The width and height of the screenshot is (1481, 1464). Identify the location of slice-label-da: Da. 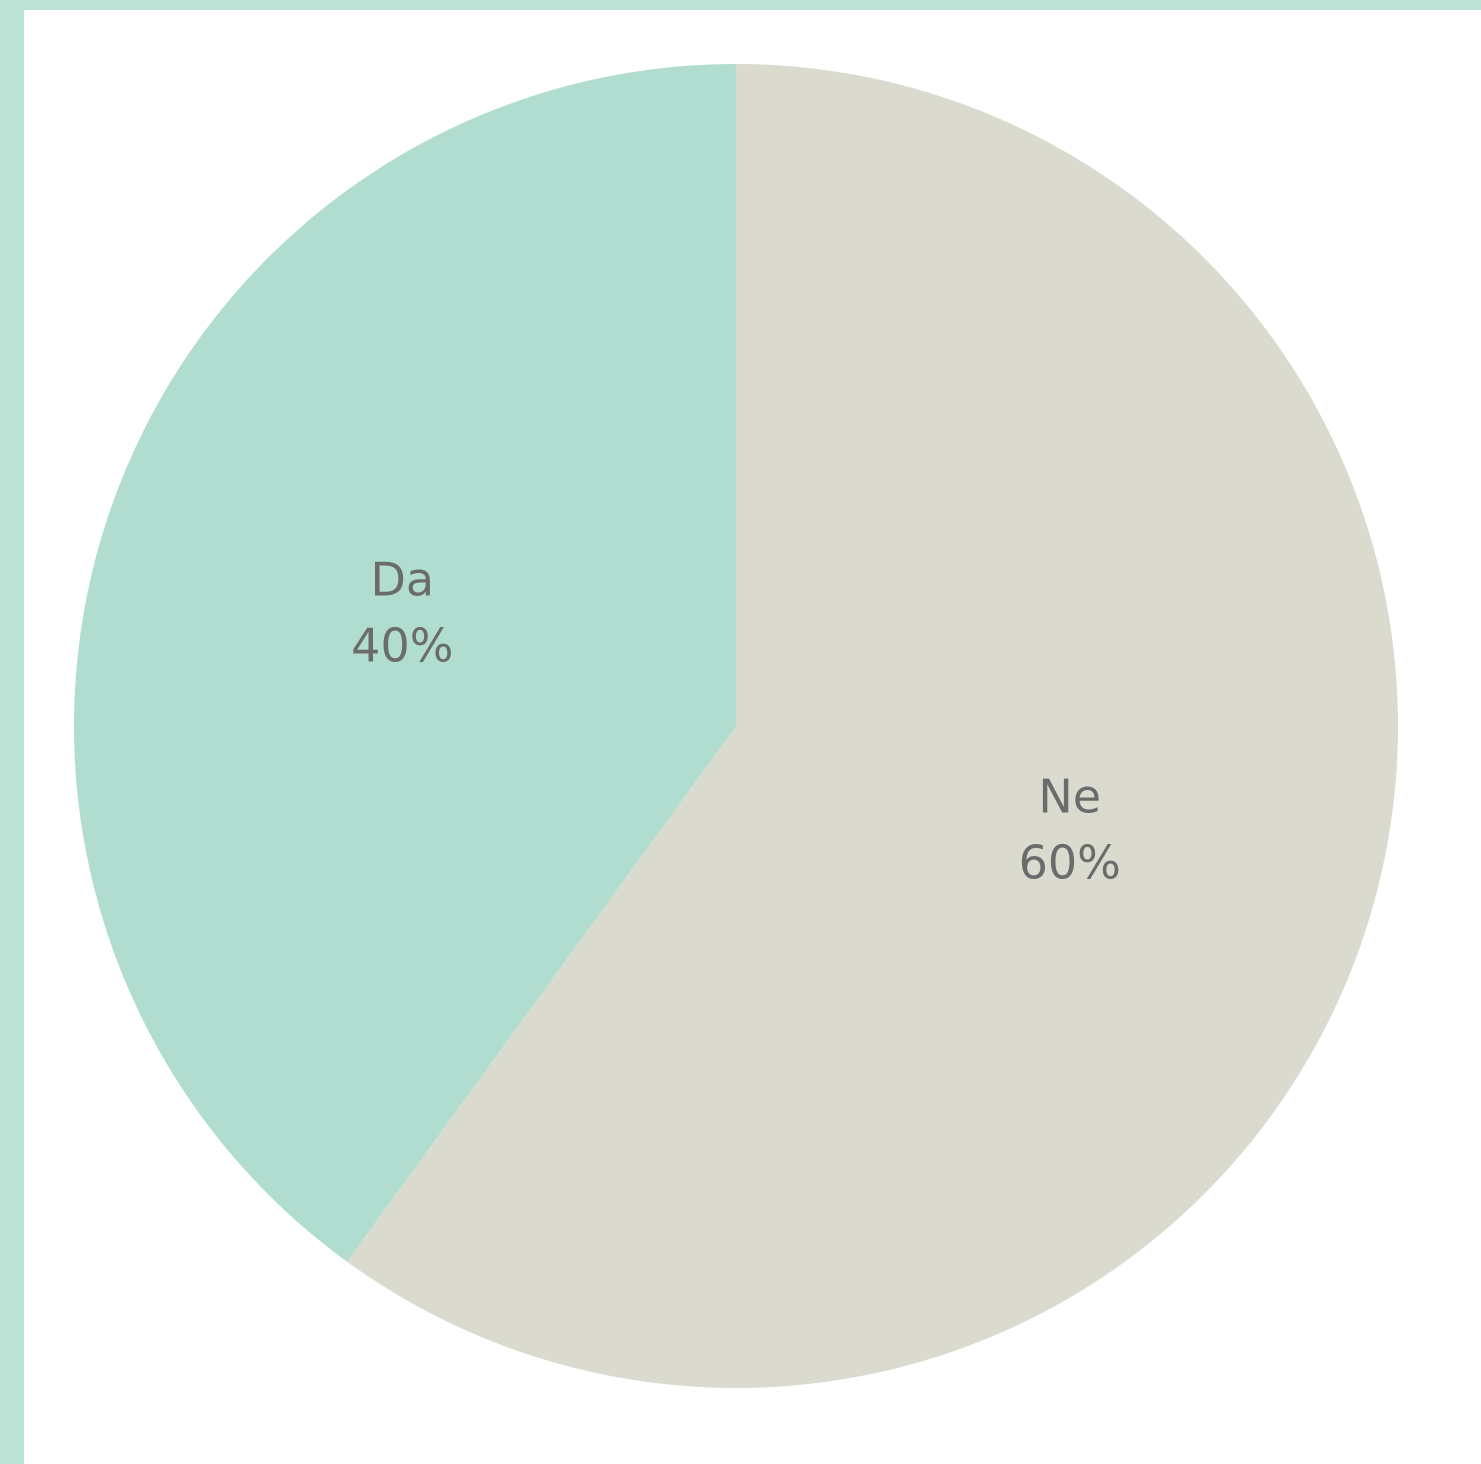
(403, 580).